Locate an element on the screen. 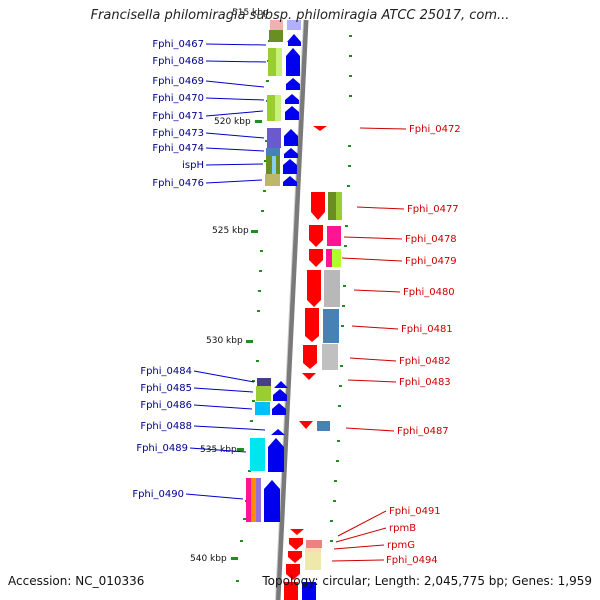 This screenshot has width=600, height=600. gene-label: Fphi_0470 is located at coordinates (178, 98).